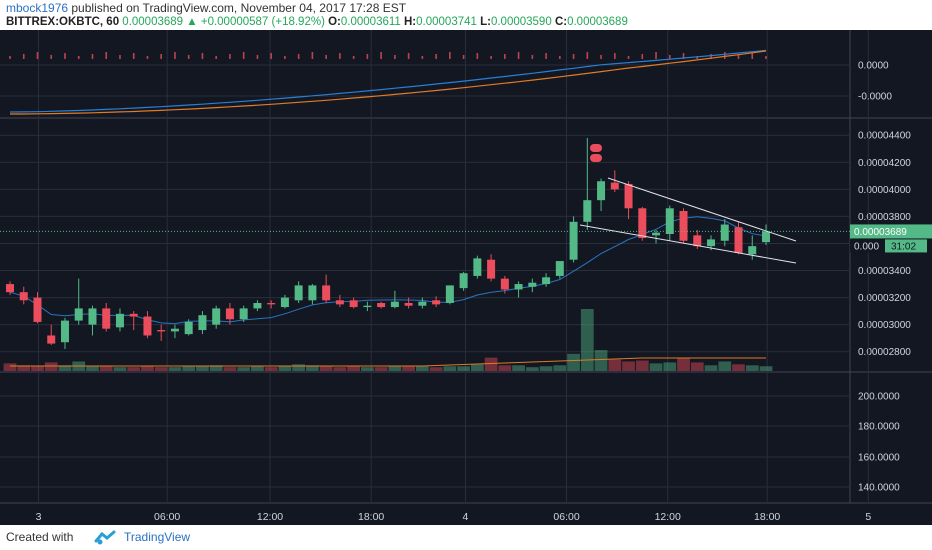 The height and width of the screenshot is (550, 932). I want to click on indicator-tick-label: 140.0000, so click(879, 488).